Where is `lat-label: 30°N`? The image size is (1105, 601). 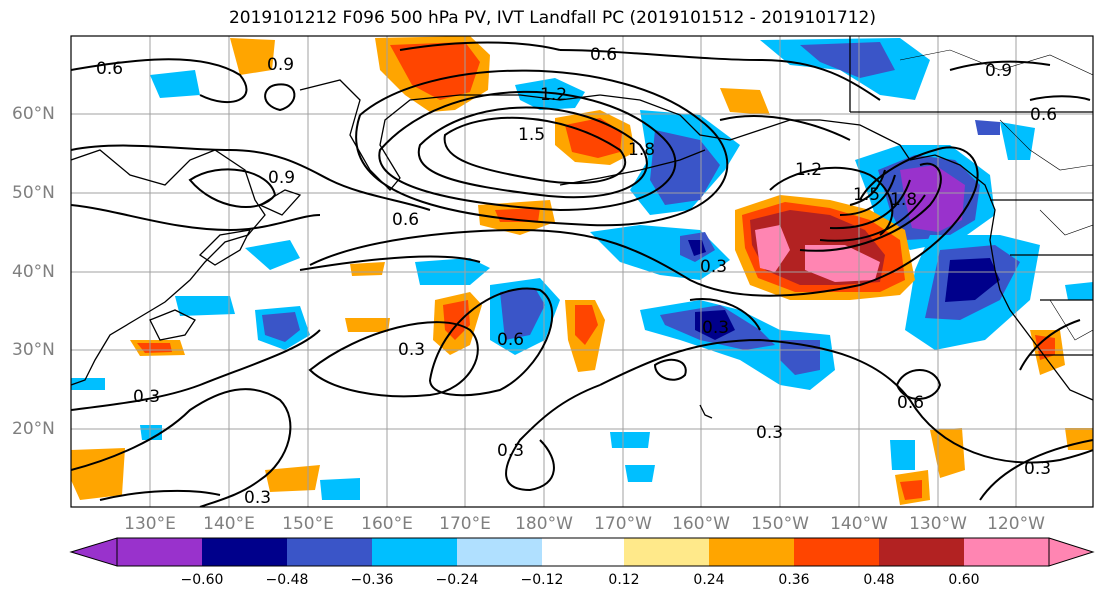
lat-label: 30°N is located at coordinates (33, 350).